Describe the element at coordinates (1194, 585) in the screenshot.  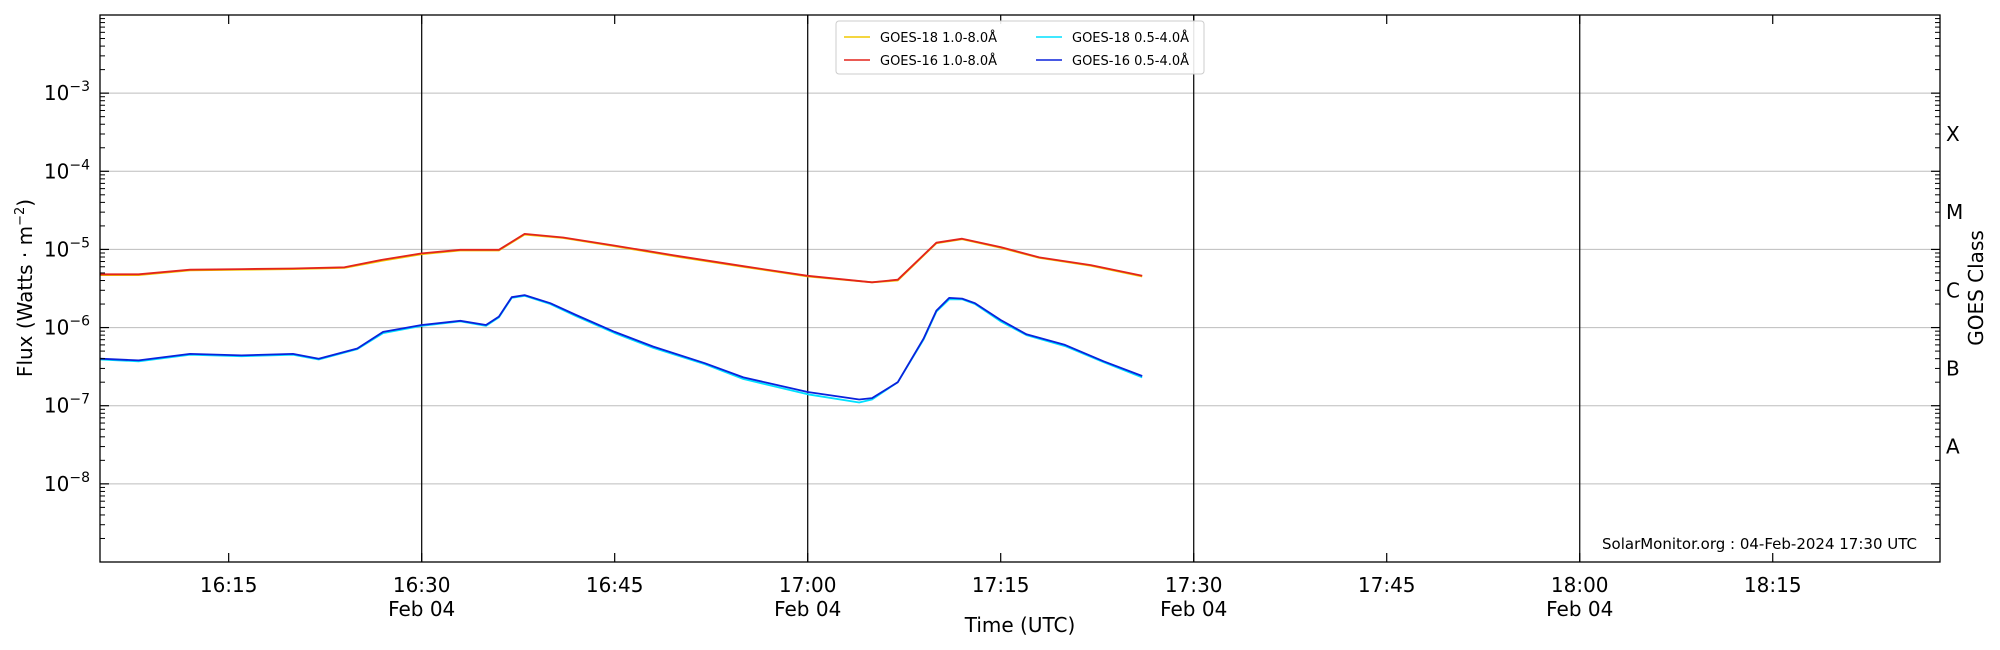
I see `x-tick-label-5: 17:30` at that location.